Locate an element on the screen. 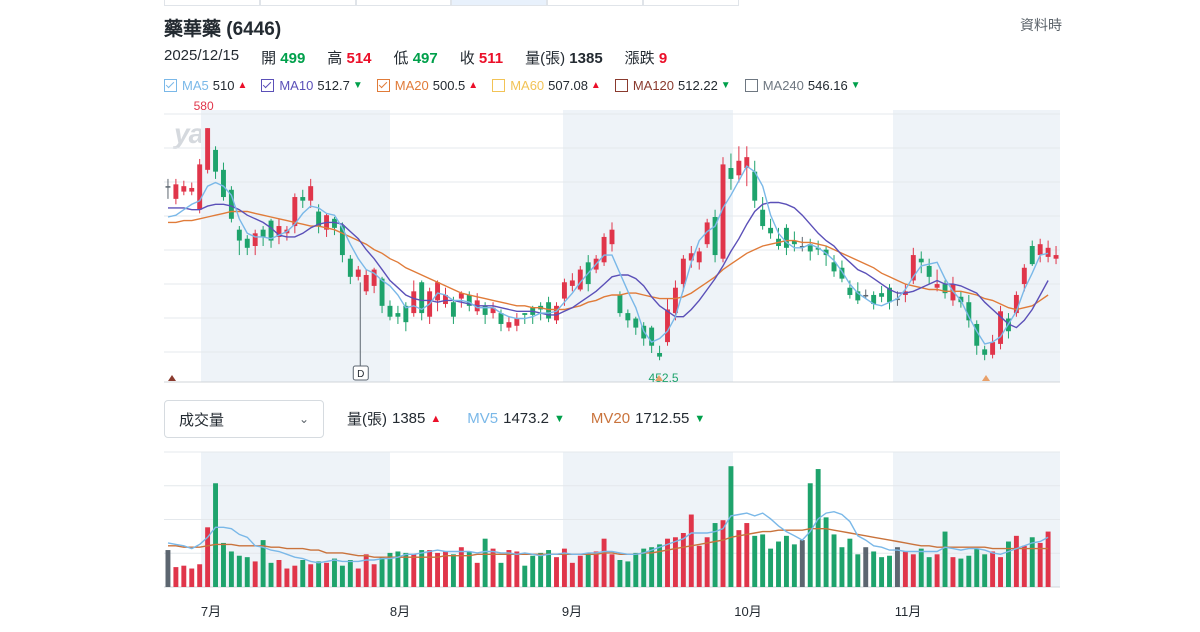 The height and width of the screenshot is (632, 1200). indicator-dropdown: 成交量 ⌄ is located at coordinates (244, 419).